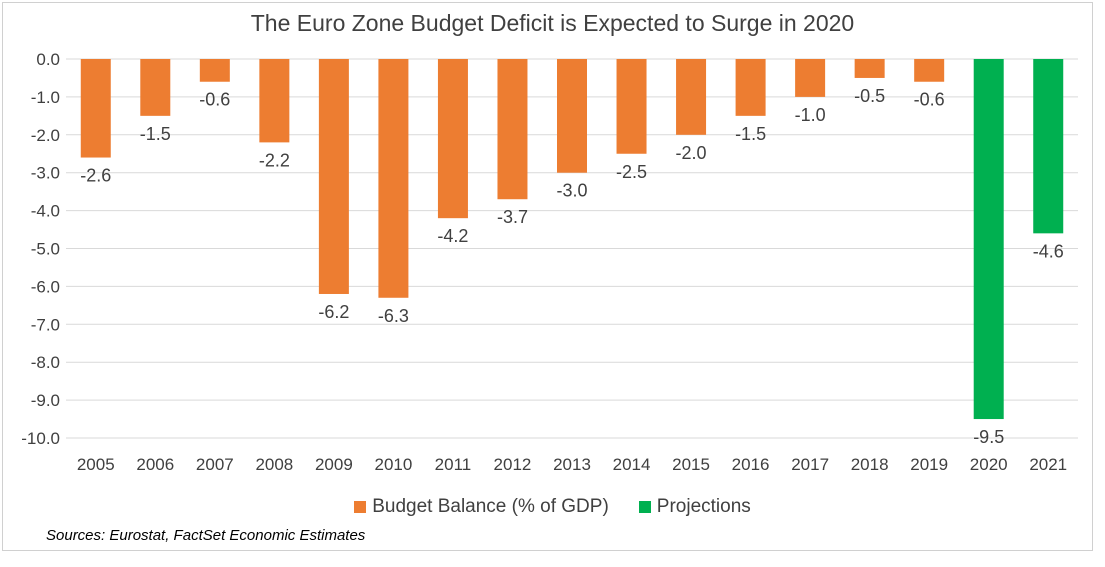  I want to click on bar-2021, so click(1048, 146).